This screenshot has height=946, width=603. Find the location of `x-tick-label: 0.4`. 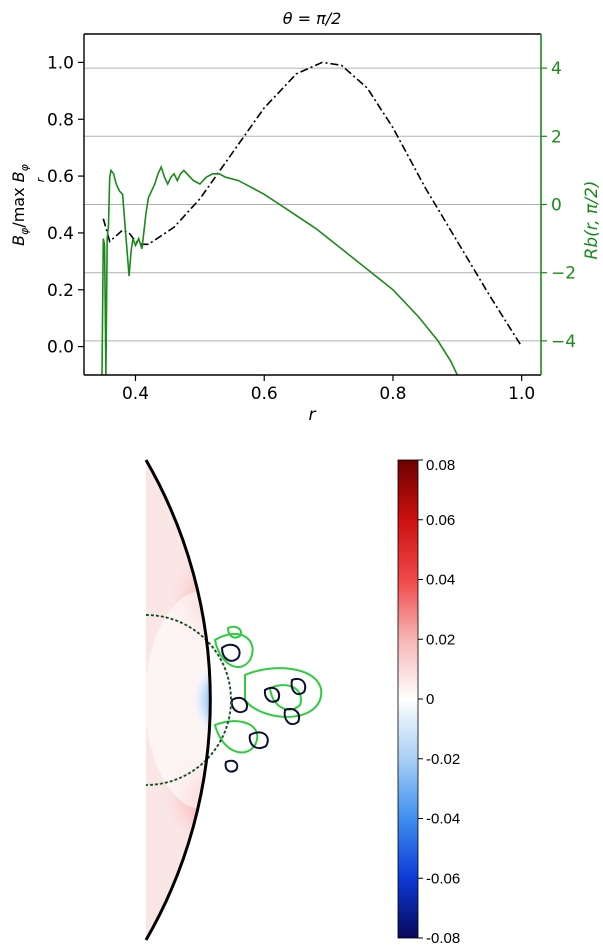

x-tick-label: 0.4 is located at coordinates (135, 394).